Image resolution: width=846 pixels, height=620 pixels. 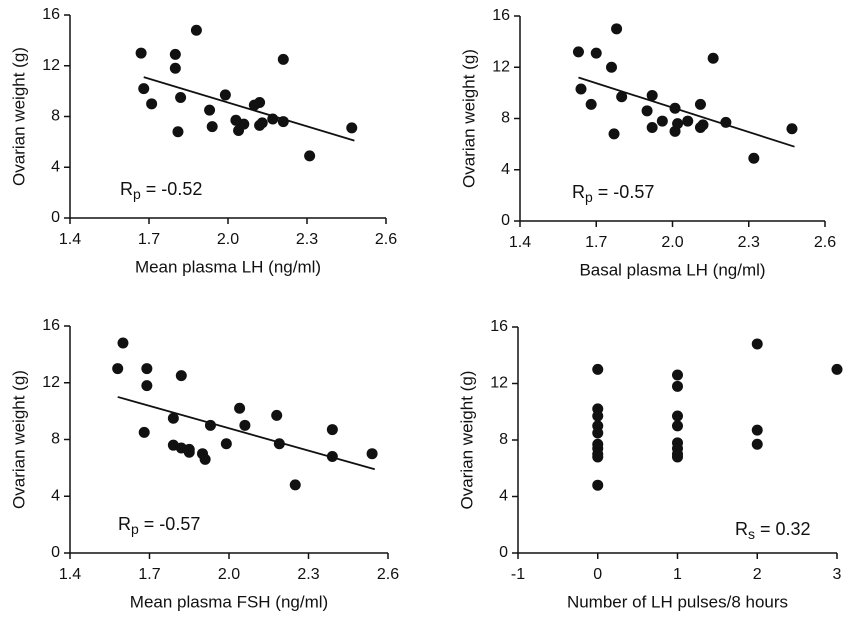 I want to click on x-axis-label: Mean plasma FSH (ng/ml), so click(x=229, y=601).